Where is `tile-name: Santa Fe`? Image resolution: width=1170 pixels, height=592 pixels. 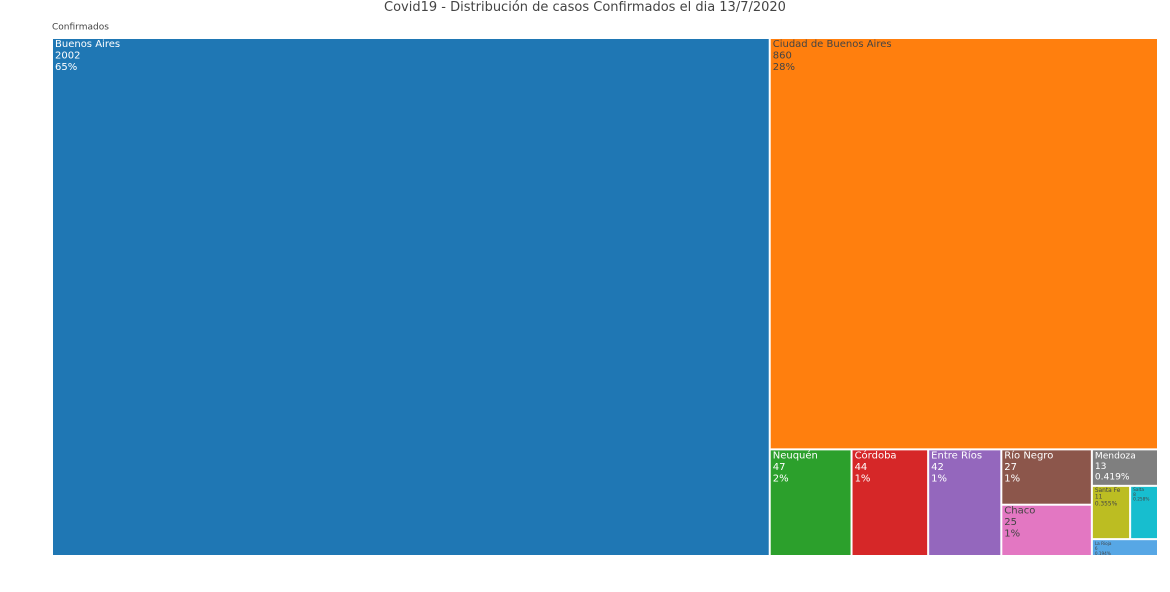 tile-name: Santa Fe is located at coordinates (1108, 491).